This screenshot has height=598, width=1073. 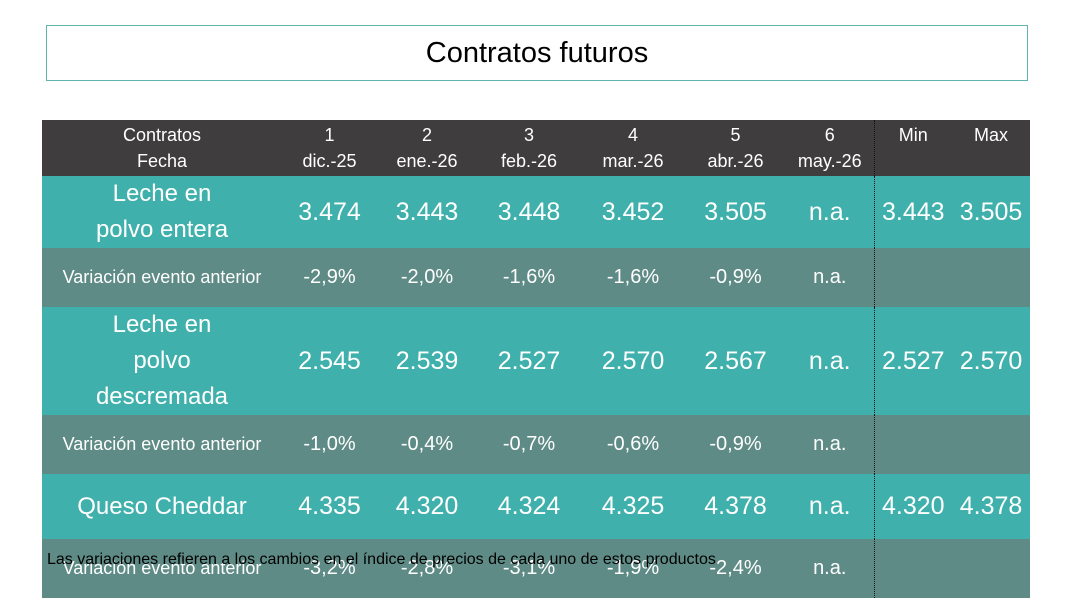 What do you see at coordinates (735, 148) in the screenshot?
I see `header-cell: 5 abr.-26` at bounding box center [735, 148].